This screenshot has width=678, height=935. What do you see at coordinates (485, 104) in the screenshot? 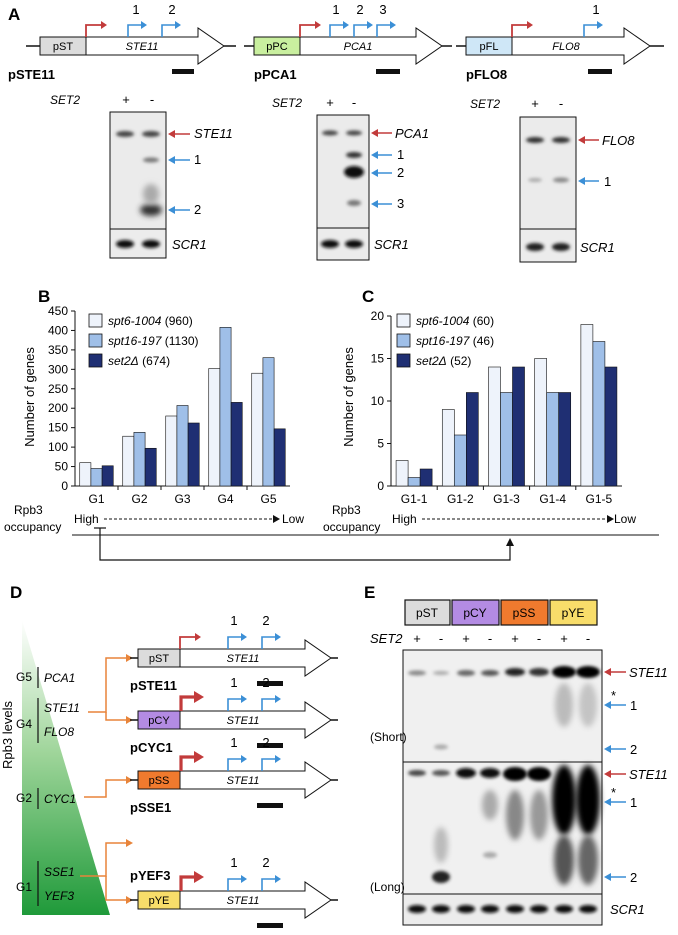
I see `genotype-label: SET2` at bounding box center [485, 104].